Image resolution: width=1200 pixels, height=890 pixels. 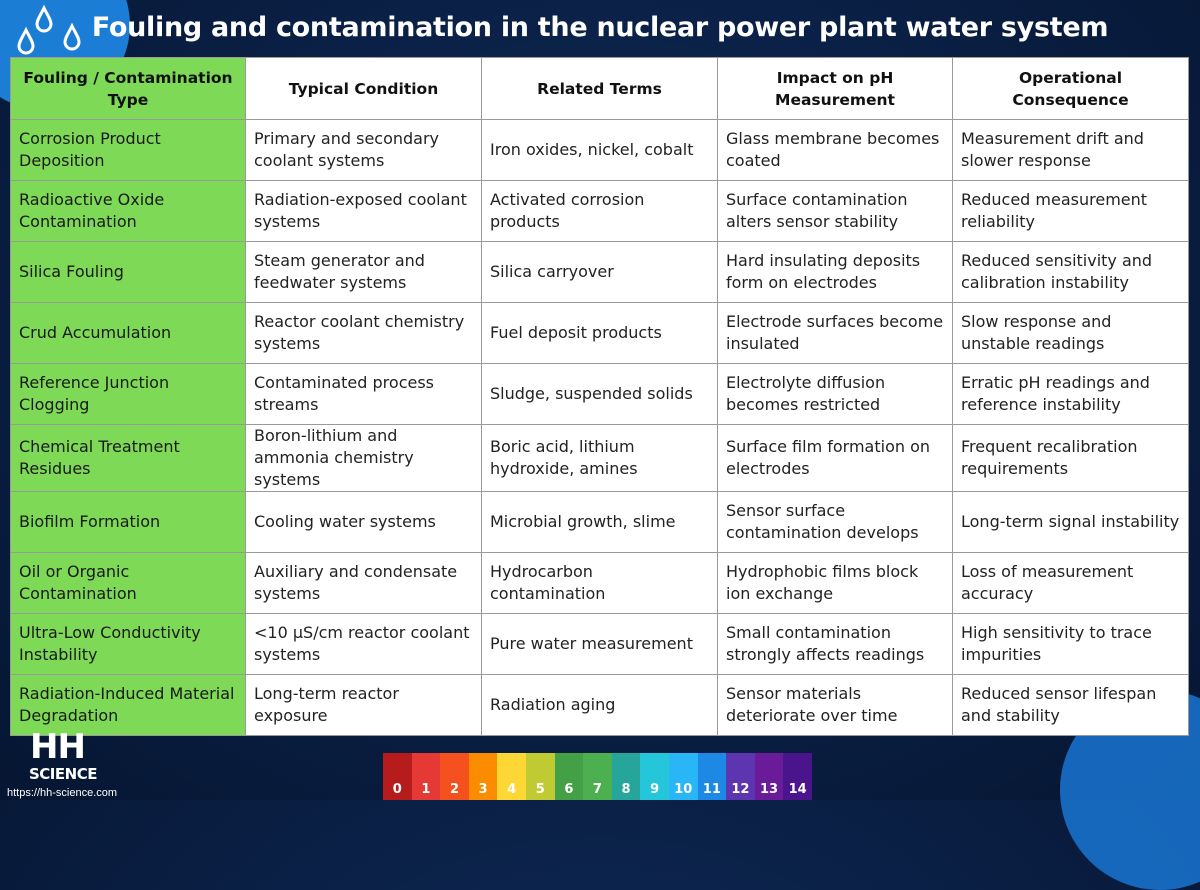 I want to click on column-header: Related Terms, so click(x=599, y=88).